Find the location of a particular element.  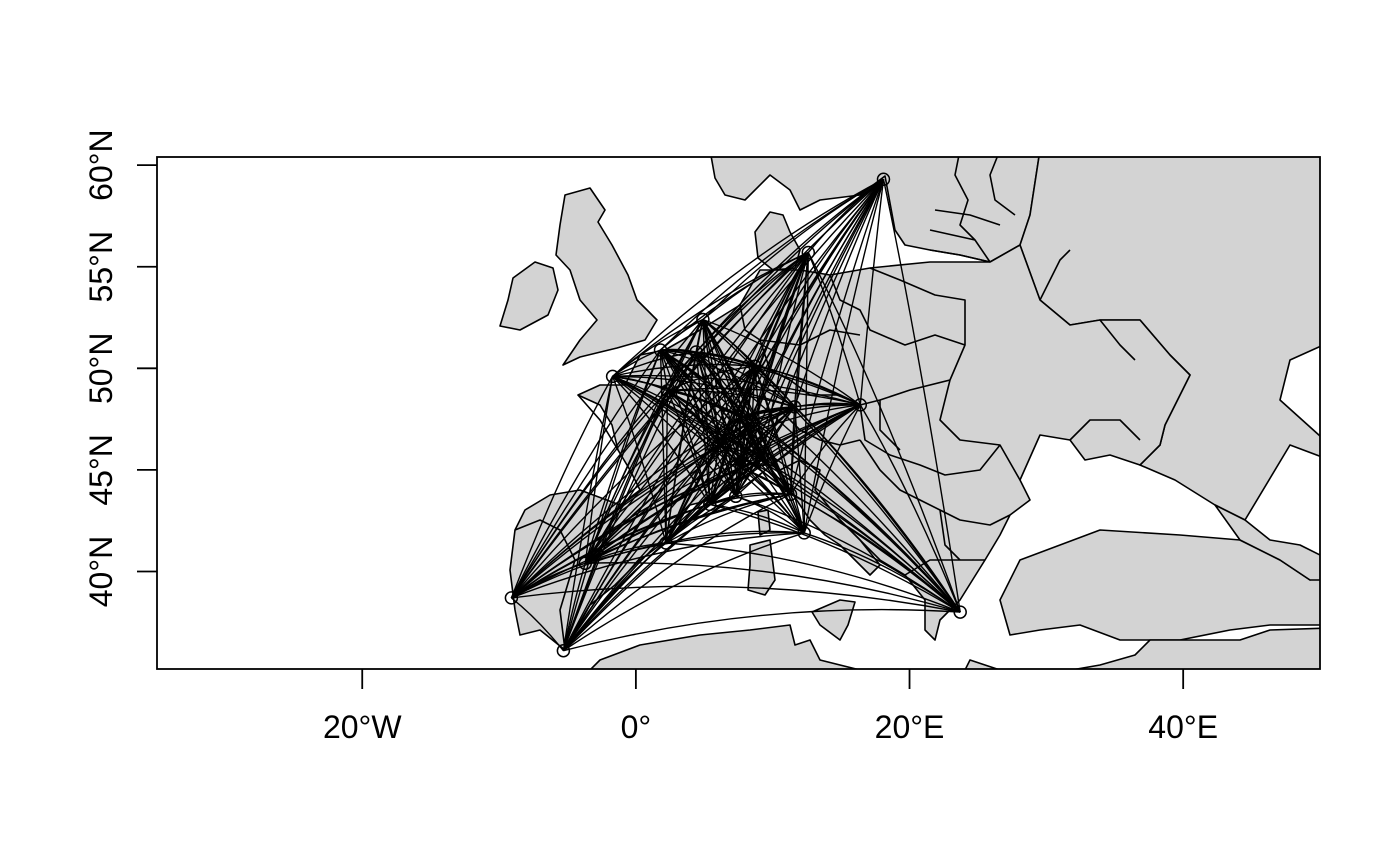

x-tick-label: 0° is located at coordinates (636, 727).